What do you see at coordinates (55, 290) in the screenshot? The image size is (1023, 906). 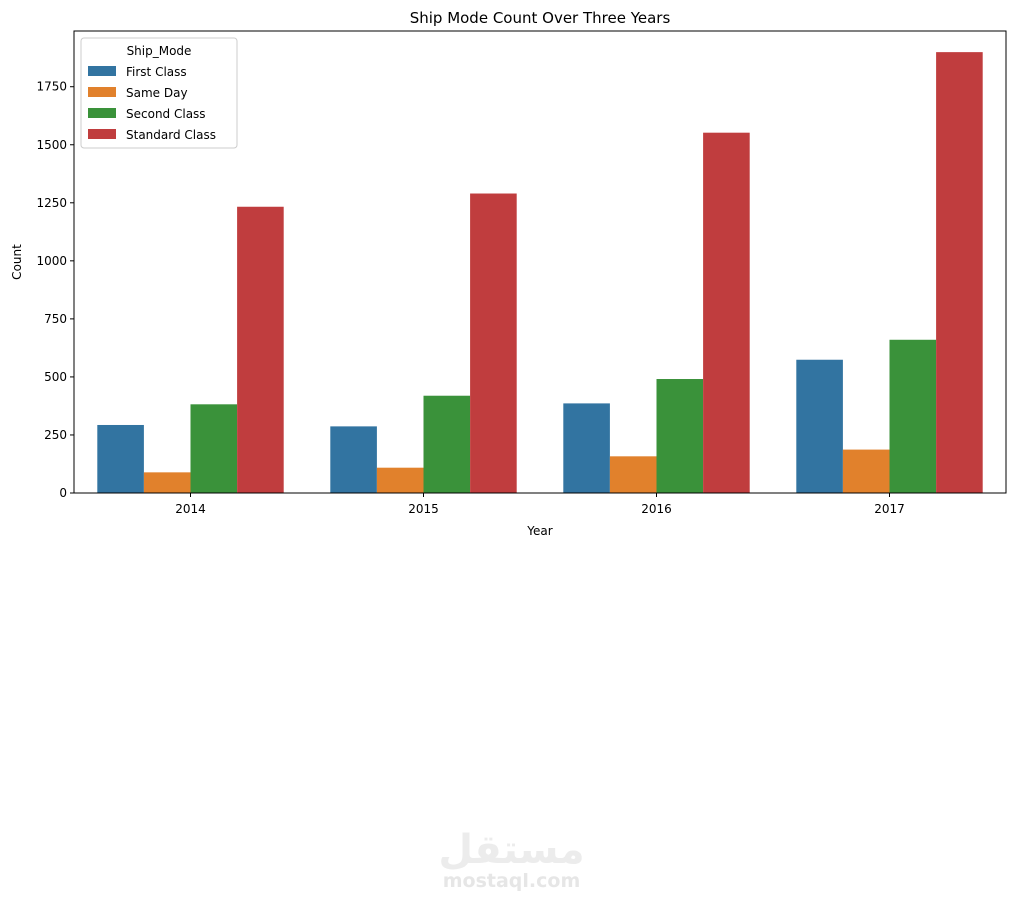 I see `y-axis: 0 250 500 750 1000 1250 1500 1750` at bounding box center [55, 290].